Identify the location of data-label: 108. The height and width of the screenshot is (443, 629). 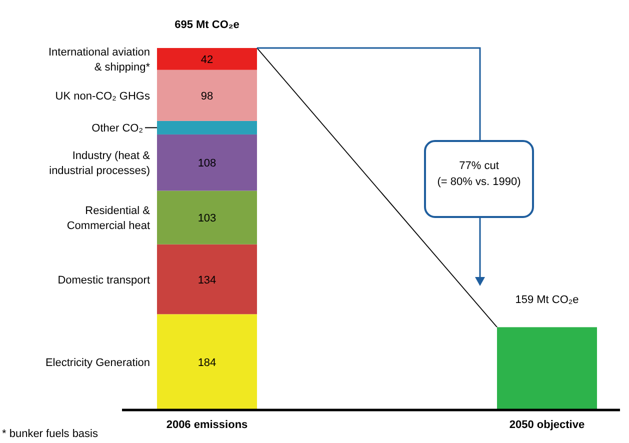
(207, 164).